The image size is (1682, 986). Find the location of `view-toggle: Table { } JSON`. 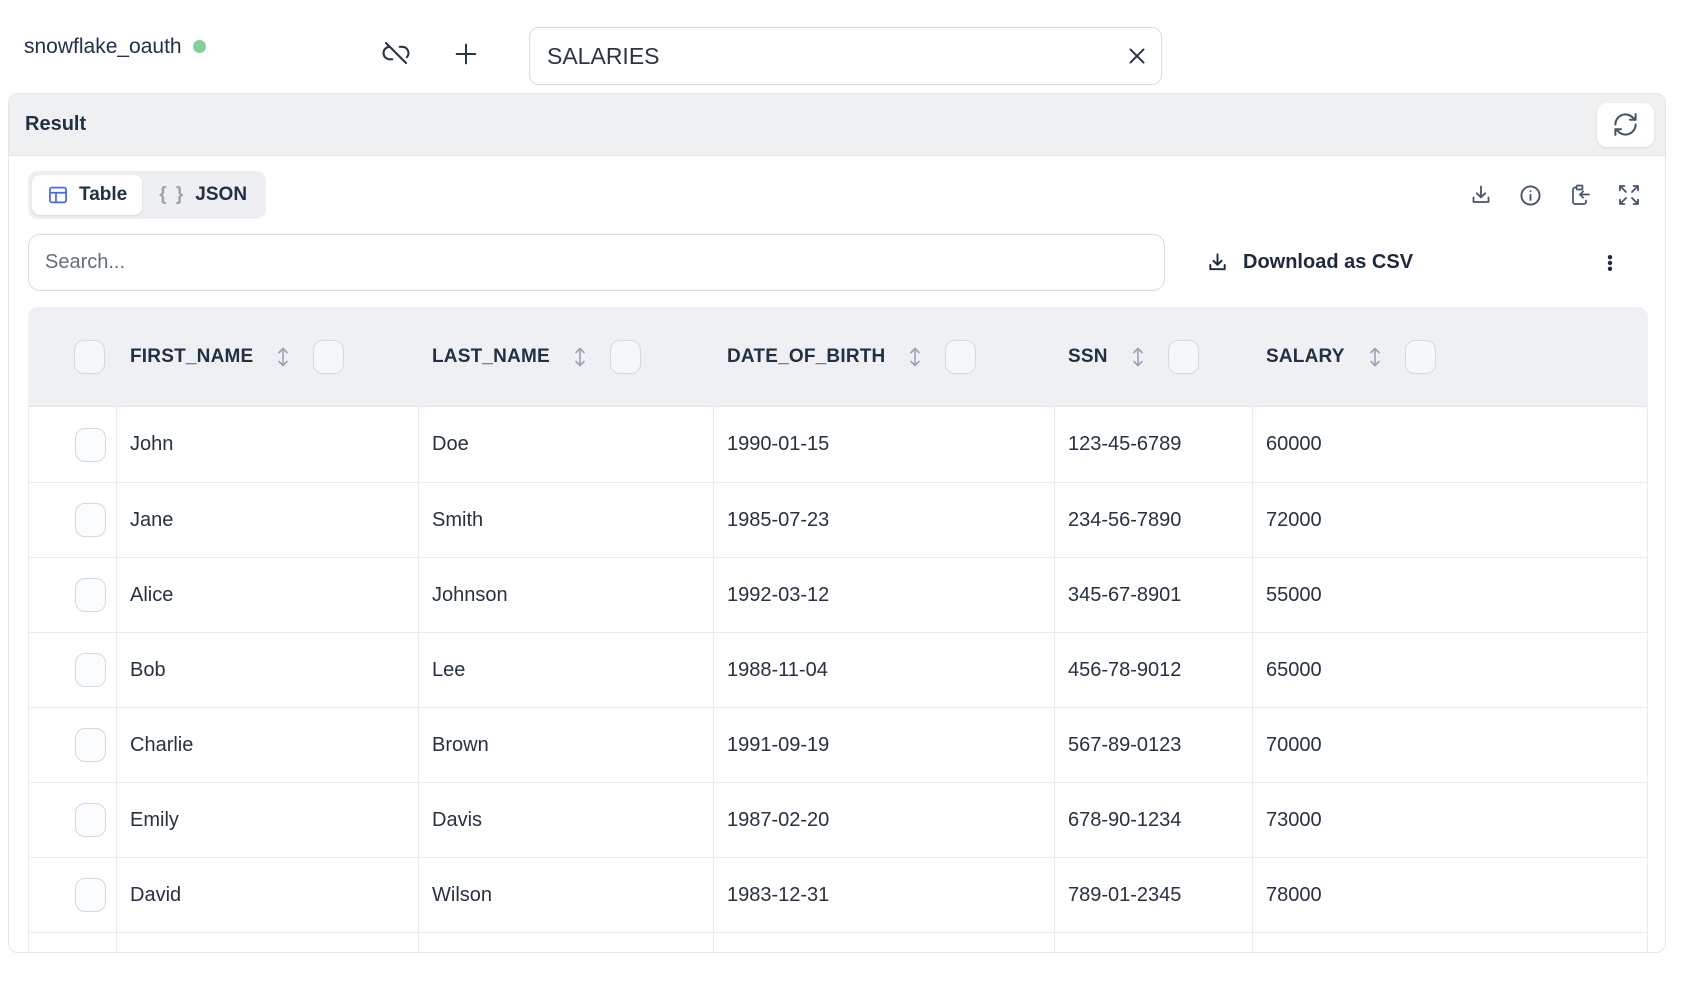

view-toggle: Table { } JSON is located at coordinates (147, 195).